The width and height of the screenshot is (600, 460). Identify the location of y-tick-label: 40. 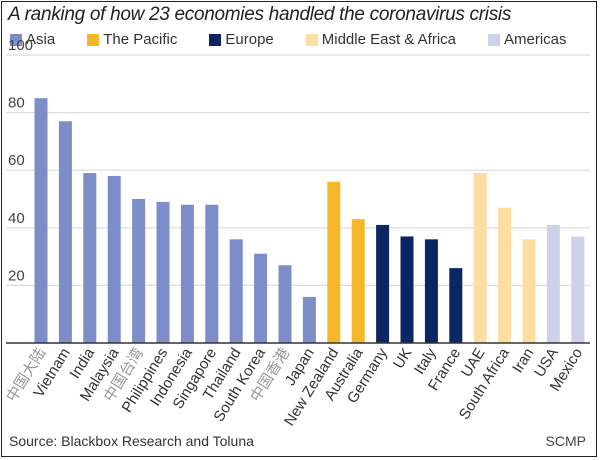
(16, 218).